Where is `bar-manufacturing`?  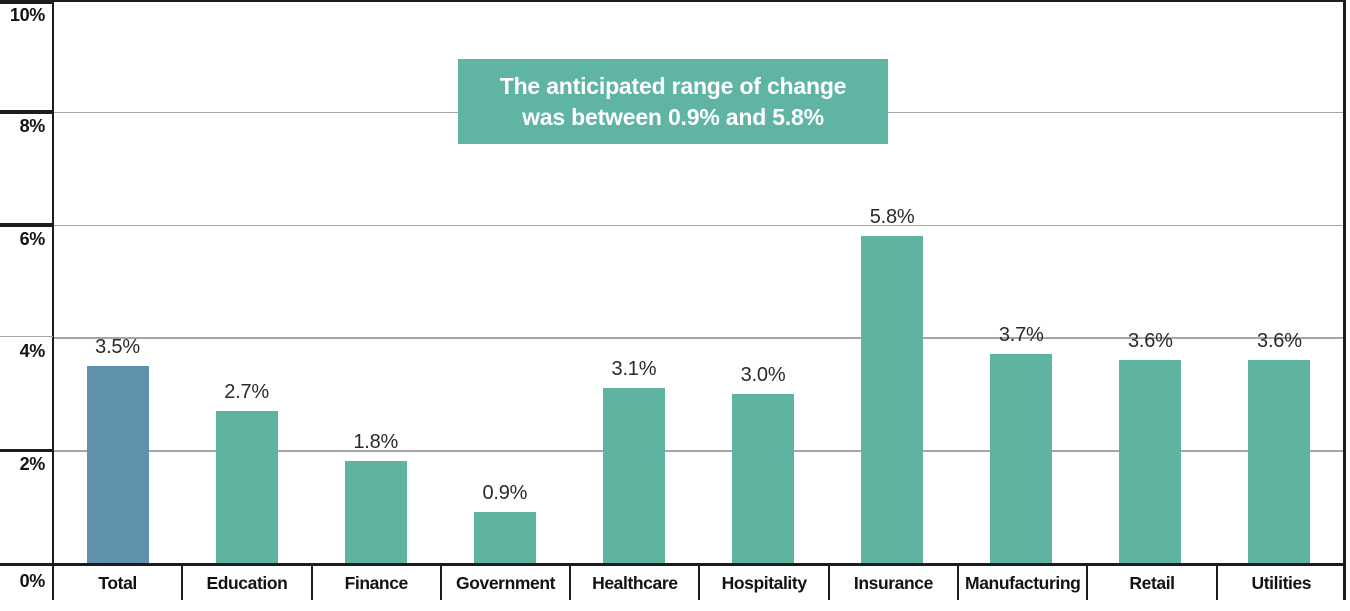 bar-manufacturing is located at coordinates (1021, 458).